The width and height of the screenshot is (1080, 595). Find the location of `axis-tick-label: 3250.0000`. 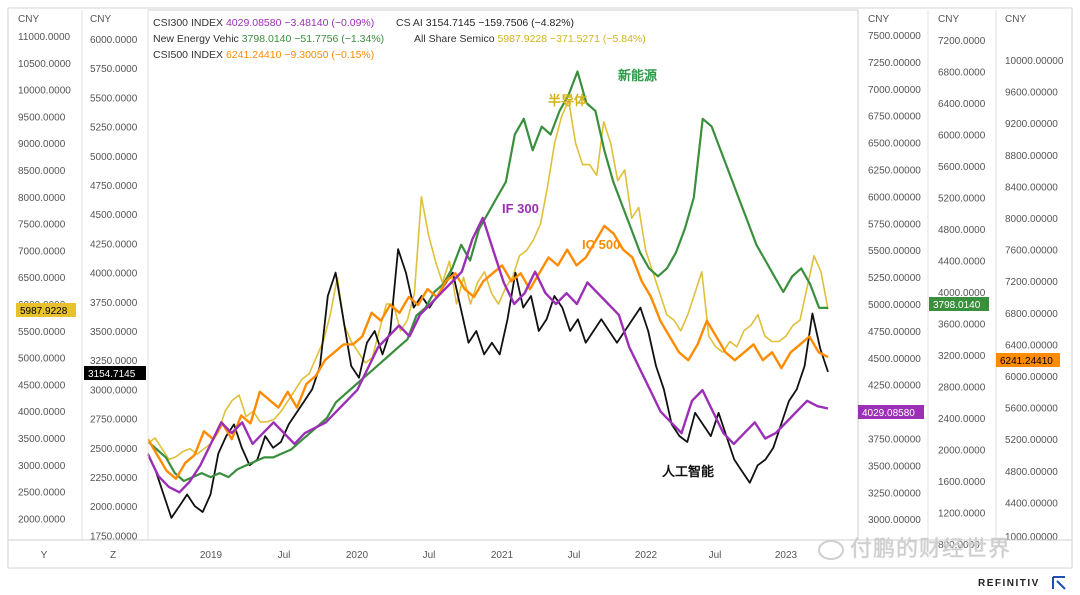

axis-tick-label: 3250.0000 is located at coordinates (114, 361).